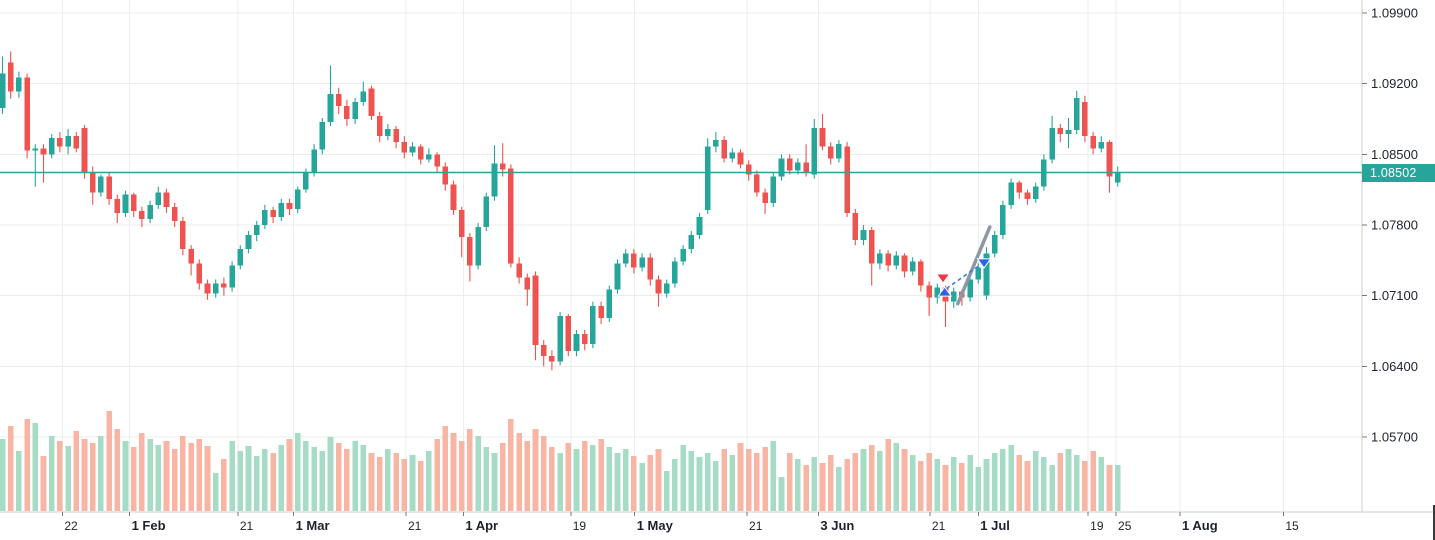 Image resolution: width=1435 pixels, height=540 pixels. Describe the element at coordinates (1292, 526) in the screenshot. I see `time-tick-label: 15` at that location.